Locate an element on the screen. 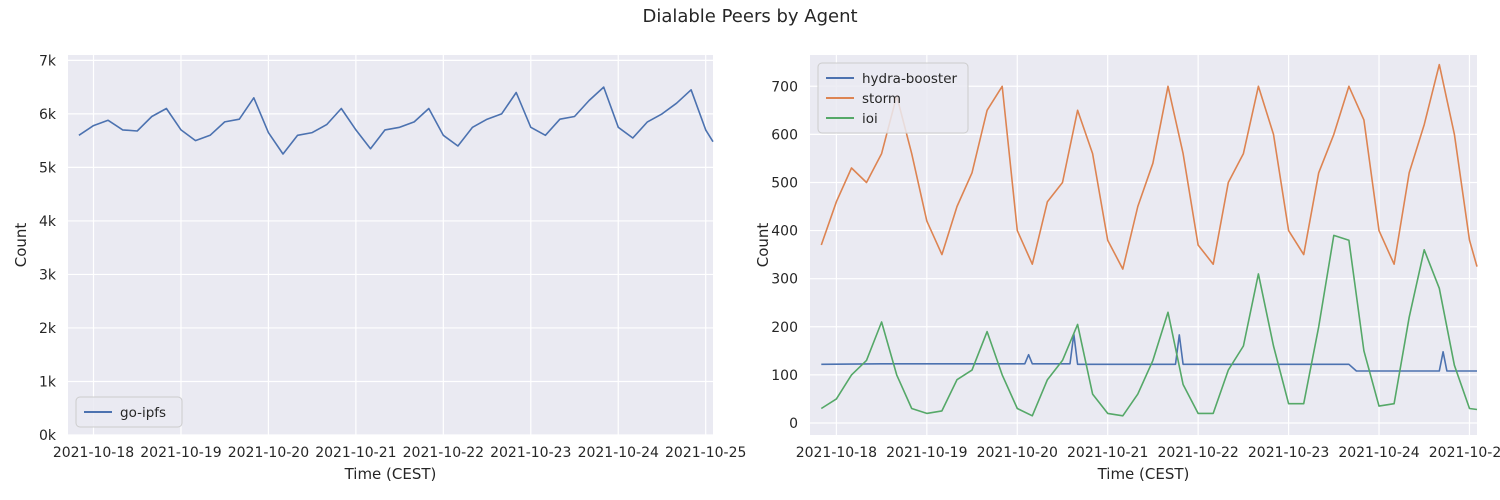 The height and width of the screenshot is (500, 1500). y-tick-label: 600 is located at coordinates (784, 135).